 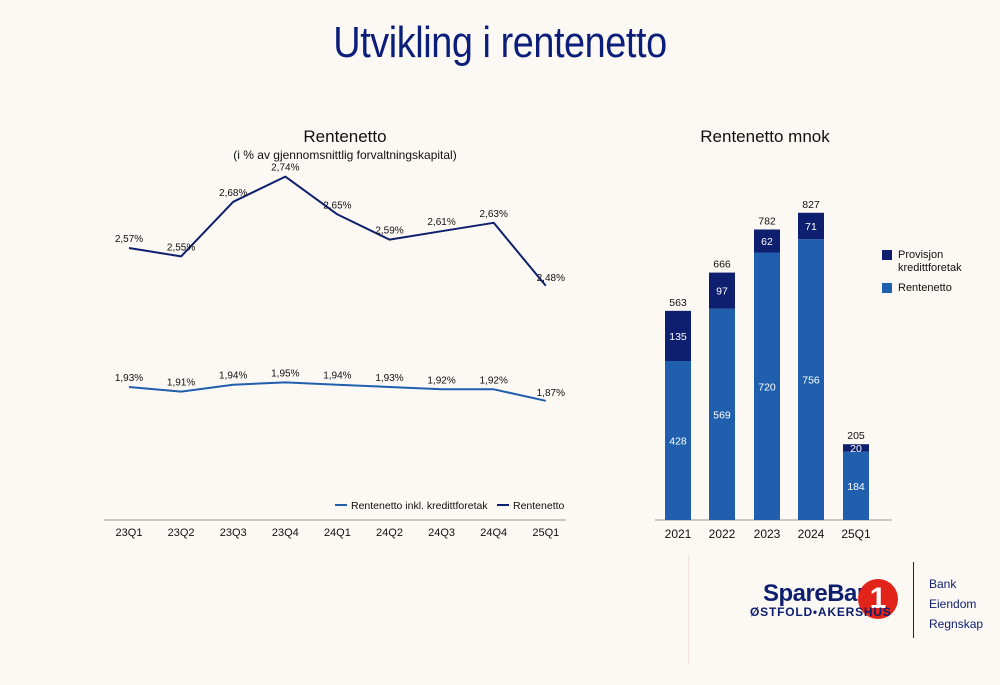 What do you see at coordinates (233, 533) in the screenshot?
I see `x-tick-label: 23Q3` at bounding box center [233, 533].